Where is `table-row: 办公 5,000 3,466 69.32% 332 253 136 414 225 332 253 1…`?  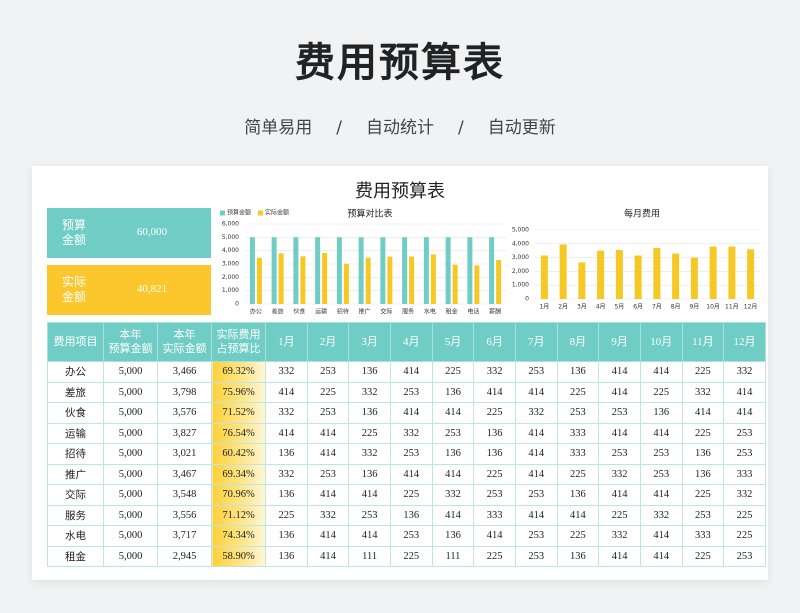 table-row: 办公 5,000 3,466 69.32% 332 253 136 414 225 332 253 1… is located at coordinates (406, 372).